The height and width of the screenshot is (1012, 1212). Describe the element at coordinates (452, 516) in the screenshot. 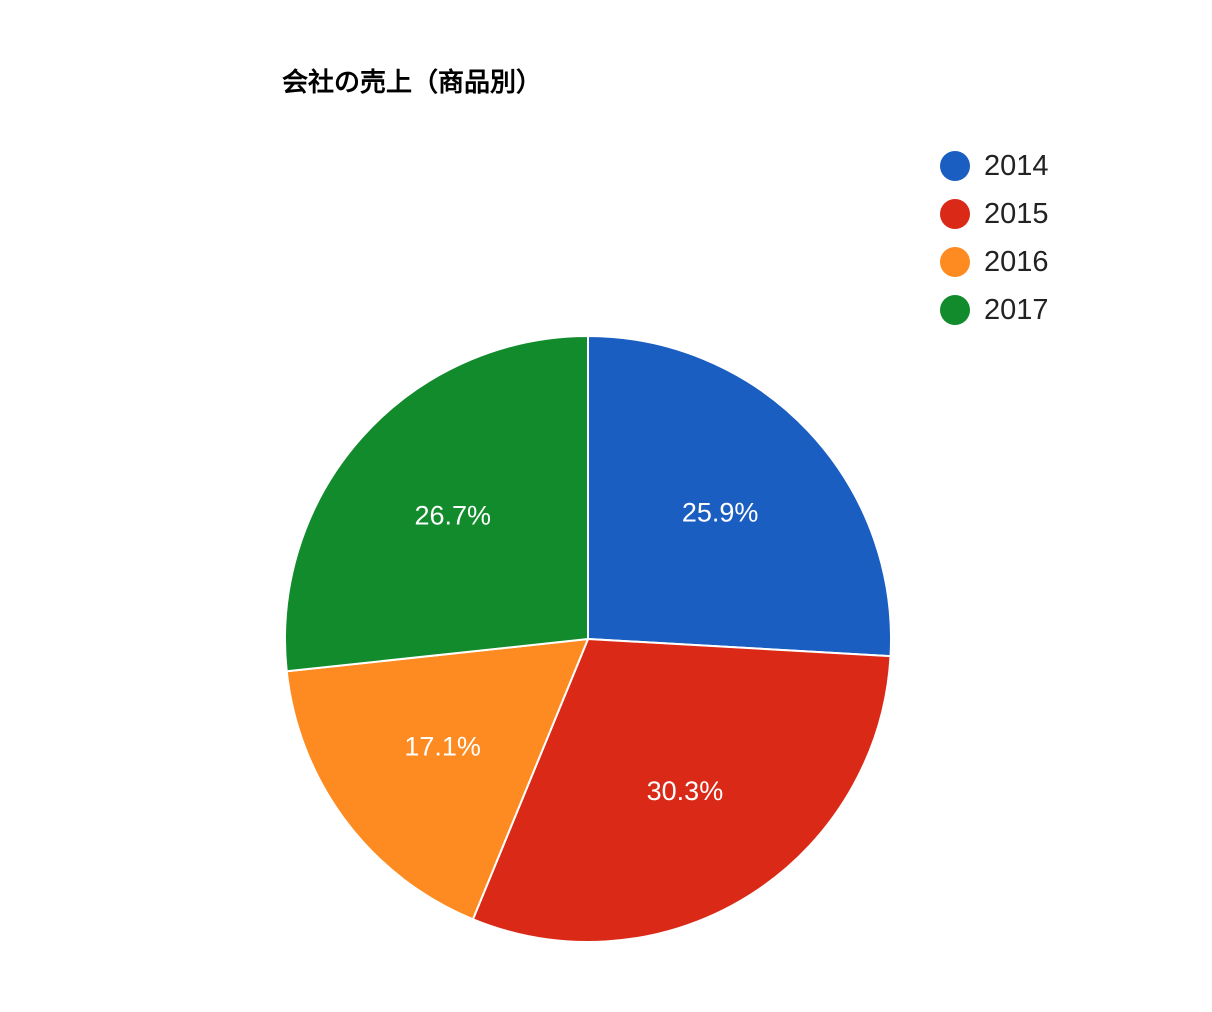

I see `pie-label-2017: 26.7%` at that location.